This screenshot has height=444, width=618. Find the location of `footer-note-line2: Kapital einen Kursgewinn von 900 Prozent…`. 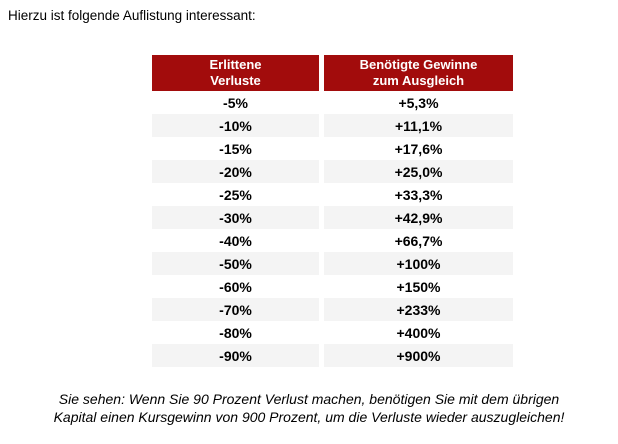

footer-note-line2: Kapital einen Kursgewinn von 900 Prozent… is located at coordinates (309, 416).